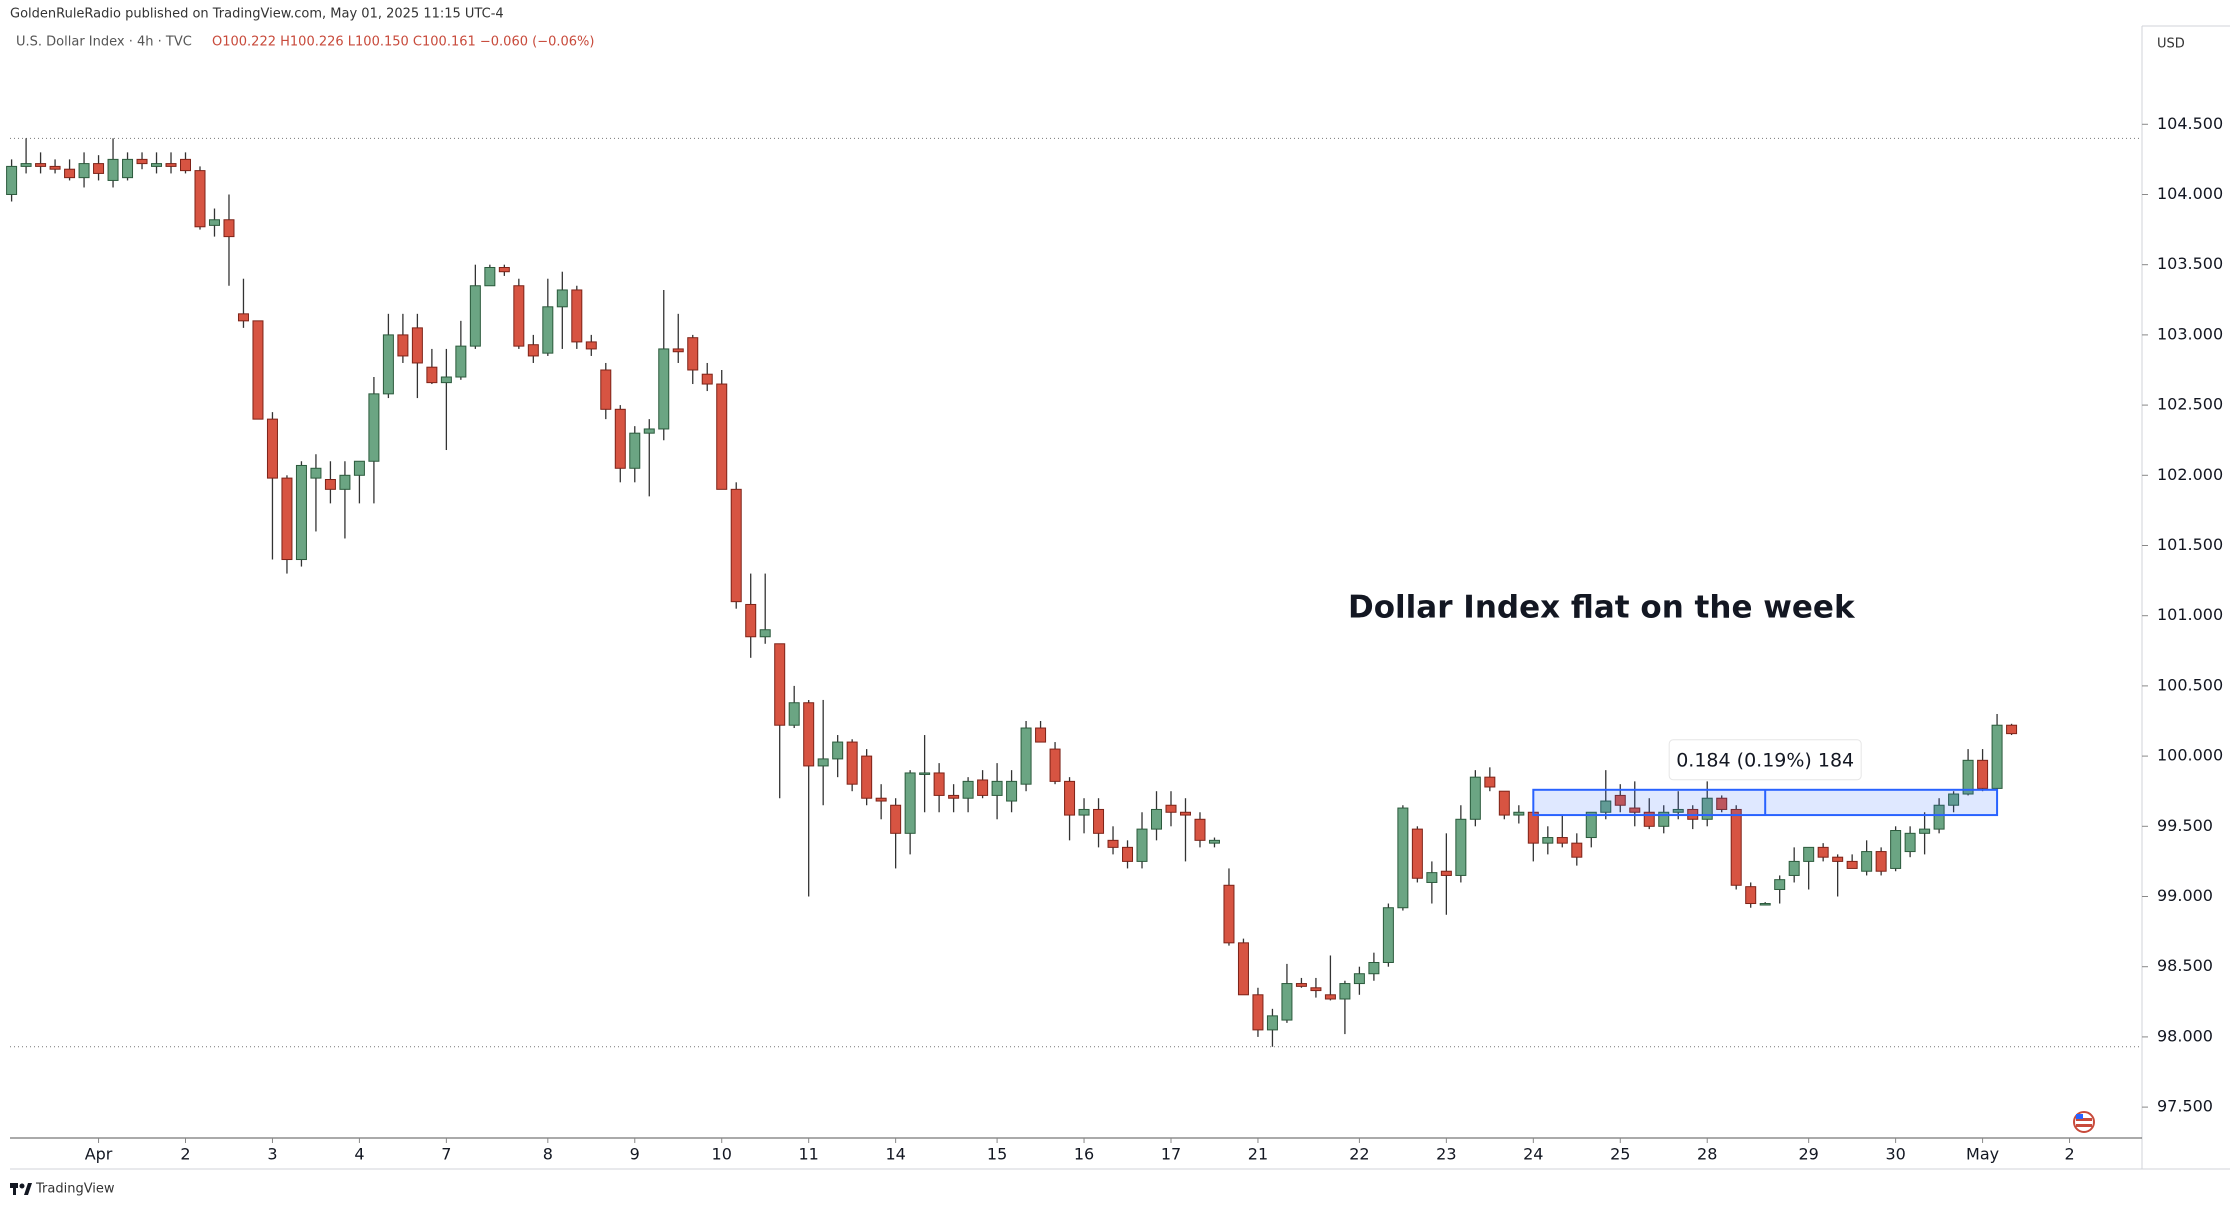  What do you see at coordinates (1808, 1154) in the screenshot?
I see `x-tick-label: 29` at bounding box center [1808, 1154].